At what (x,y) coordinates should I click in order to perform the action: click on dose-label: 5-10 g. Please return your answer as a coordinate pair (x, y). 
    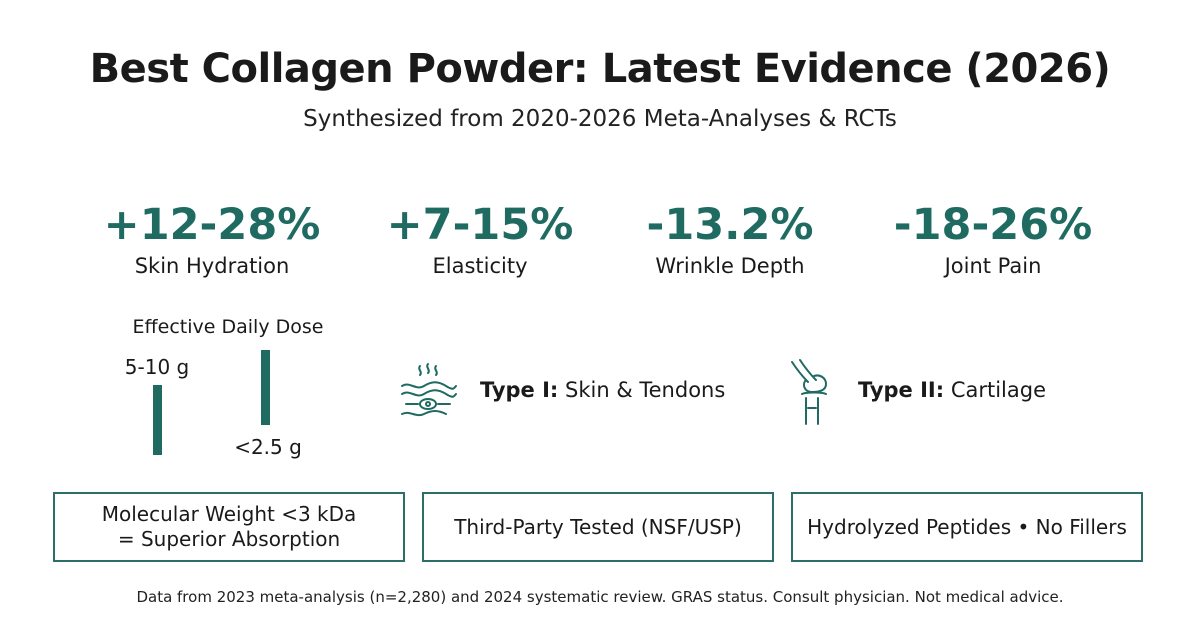
    Looking at the image, I should click on (157, 367).